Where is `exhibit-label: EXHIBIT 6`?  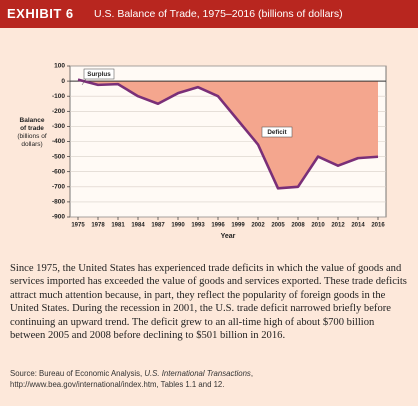
exhibit-label: EXHIBIT 6 is located at coordinates (40, 13).